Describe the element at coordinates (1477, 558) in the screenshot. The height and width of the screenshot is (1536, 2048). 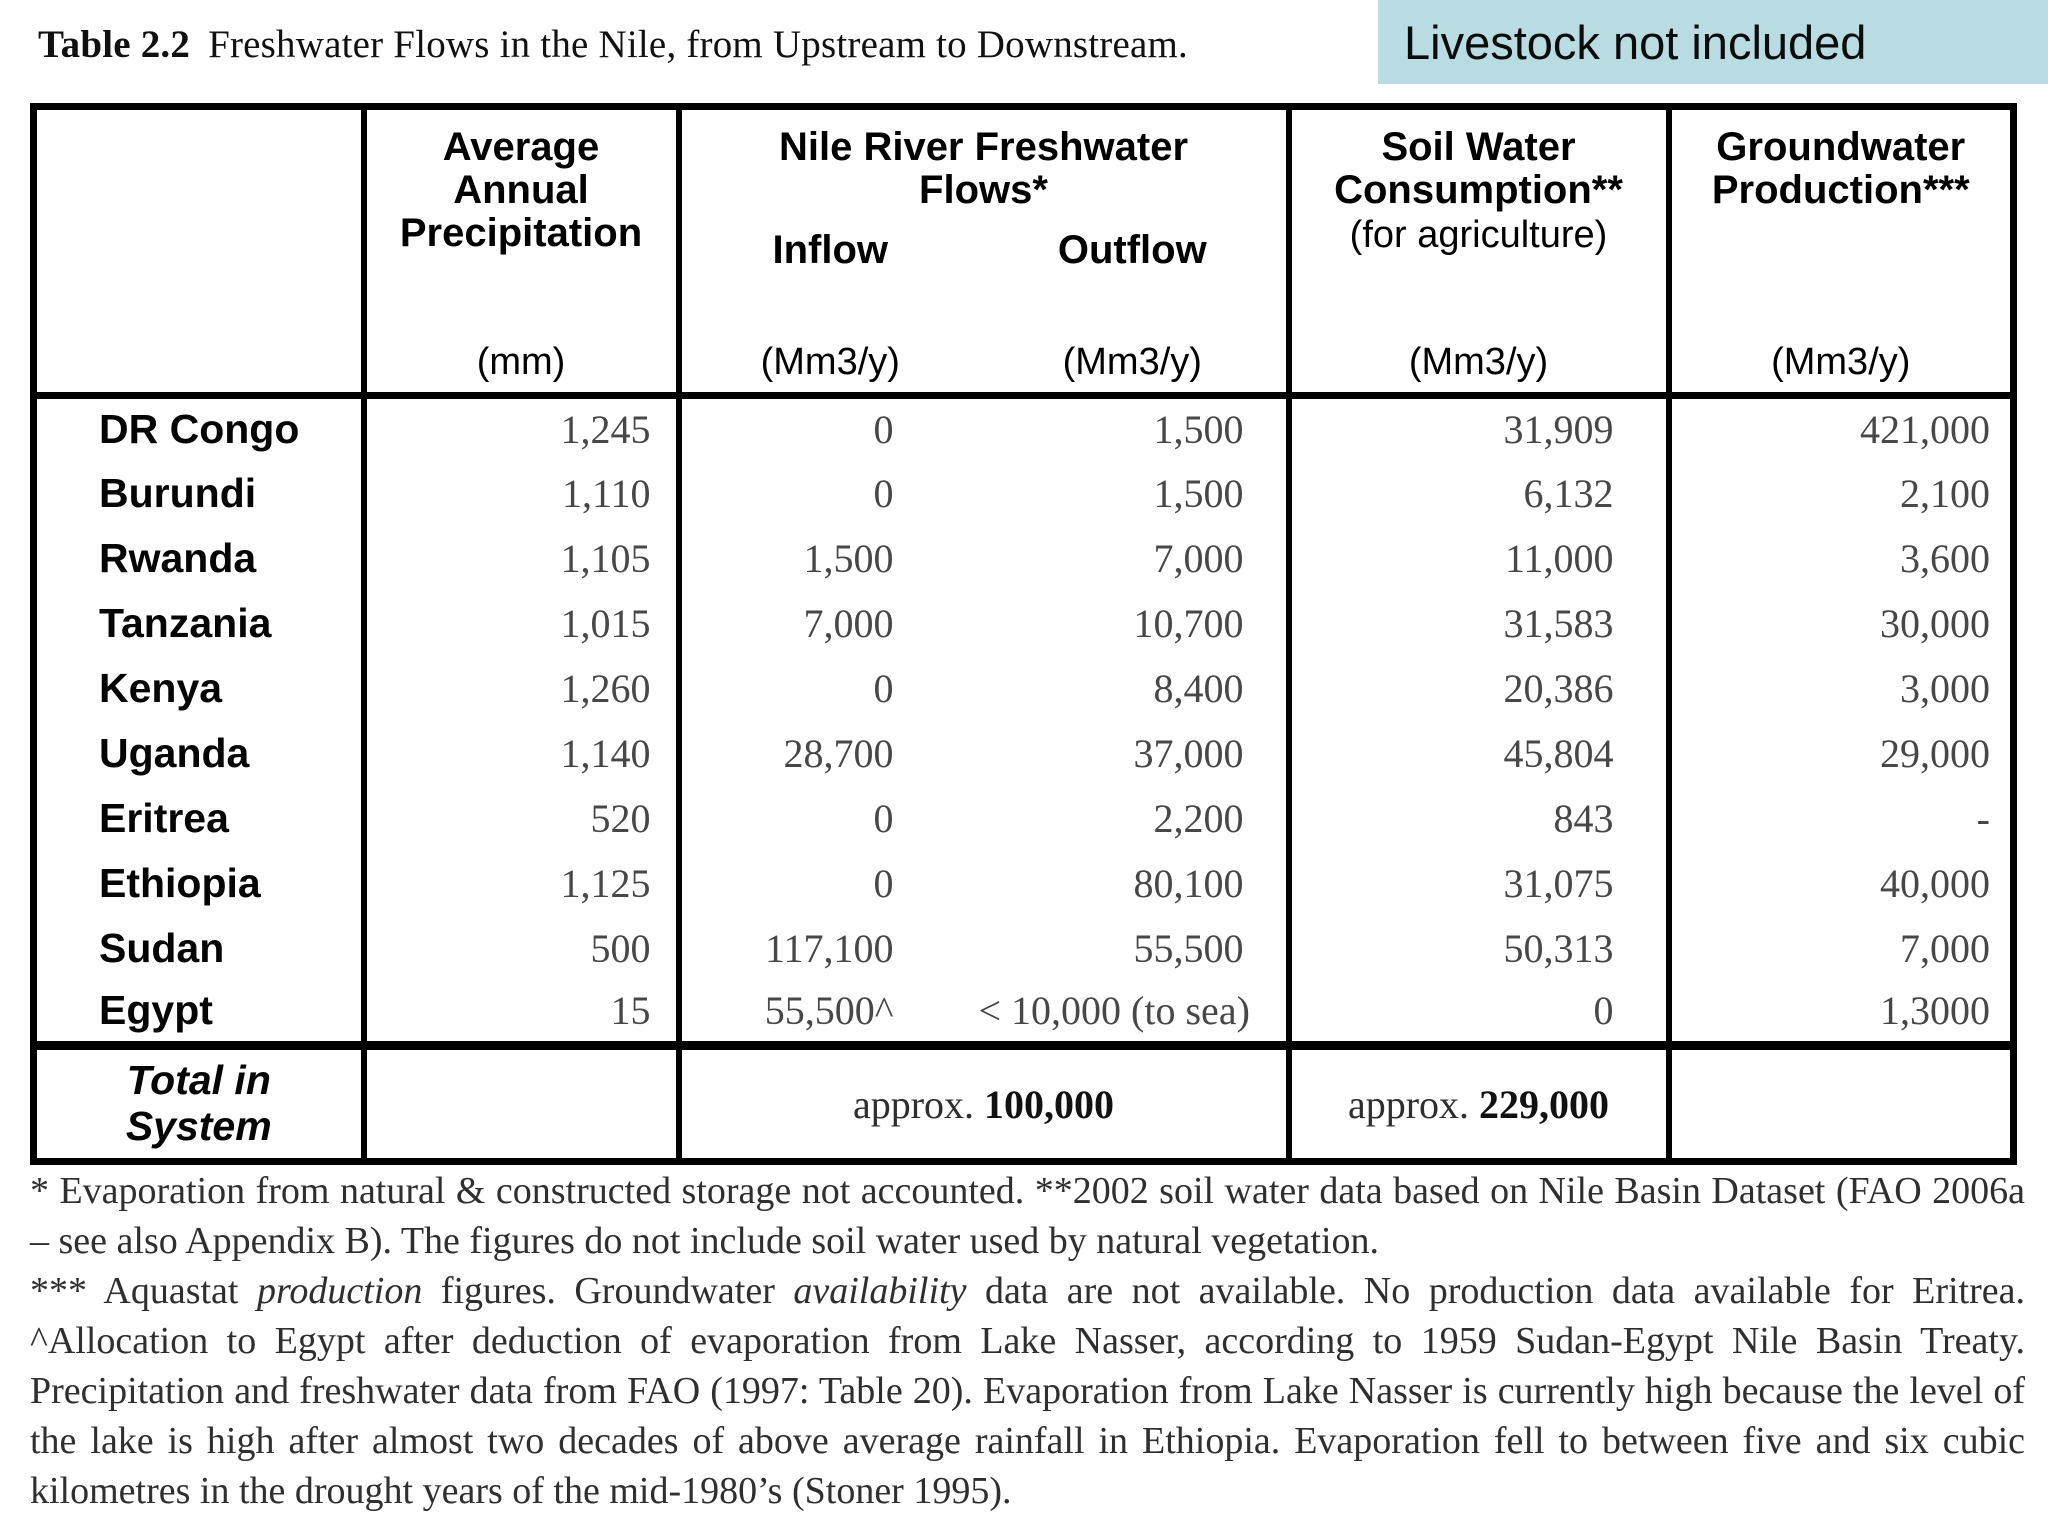
I see `soil-water-cell: 11,000` at that location.